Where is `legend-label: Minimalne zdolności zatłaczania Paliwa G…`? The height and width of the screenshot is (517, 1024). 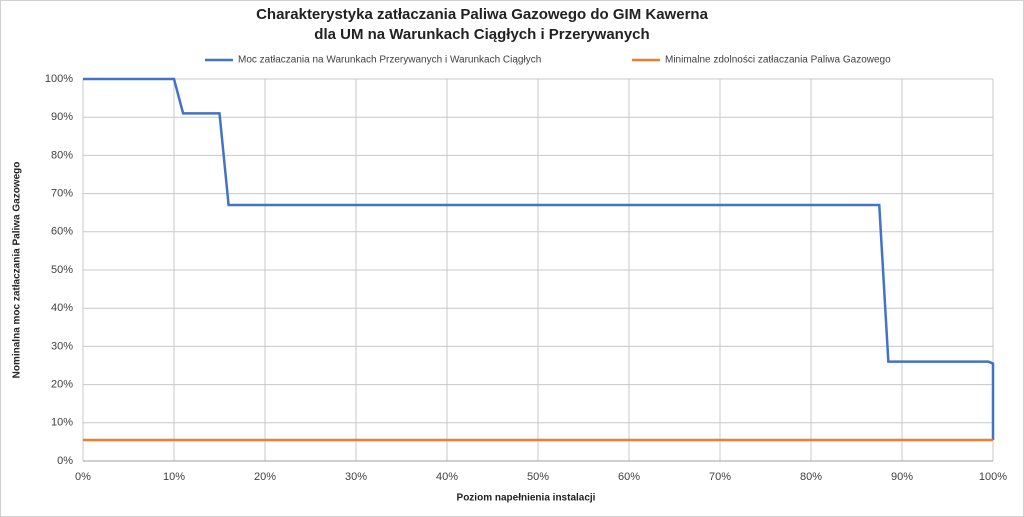
legend-label: Minimalne zdolności zatłaczania Paliwa G… is located at coordinates (778, 60).